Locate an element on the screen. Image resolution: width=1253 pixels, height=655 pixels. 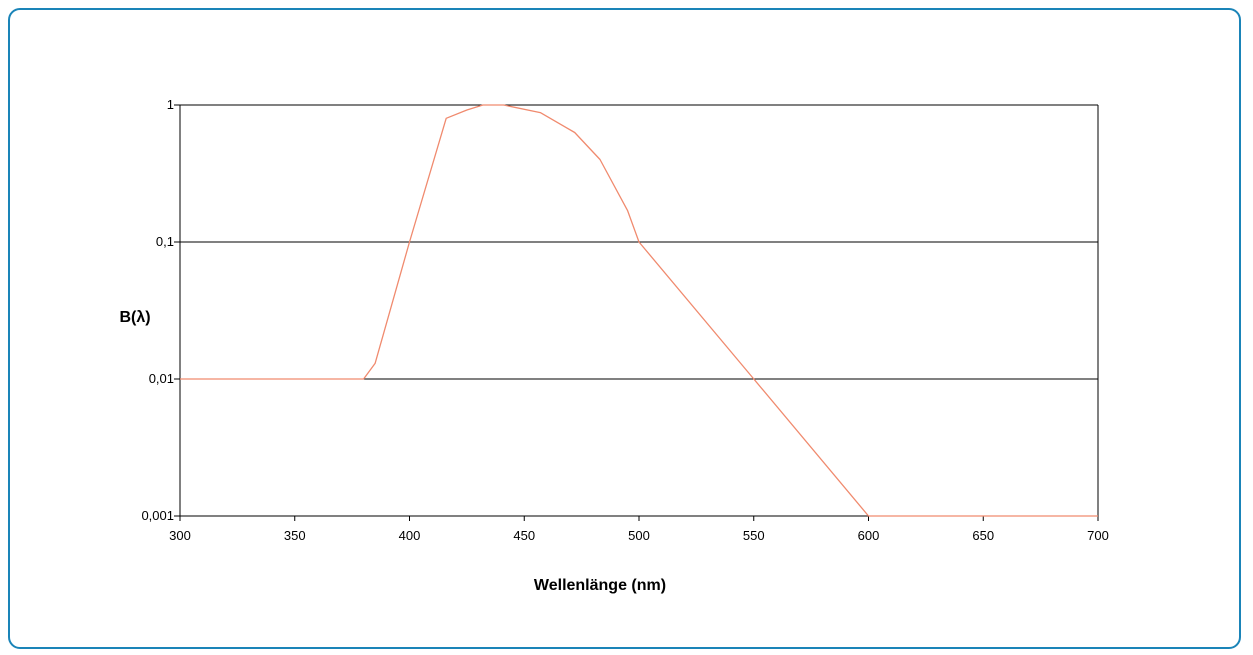
x-tick-label: 500 is located at coordinates (639, 535).